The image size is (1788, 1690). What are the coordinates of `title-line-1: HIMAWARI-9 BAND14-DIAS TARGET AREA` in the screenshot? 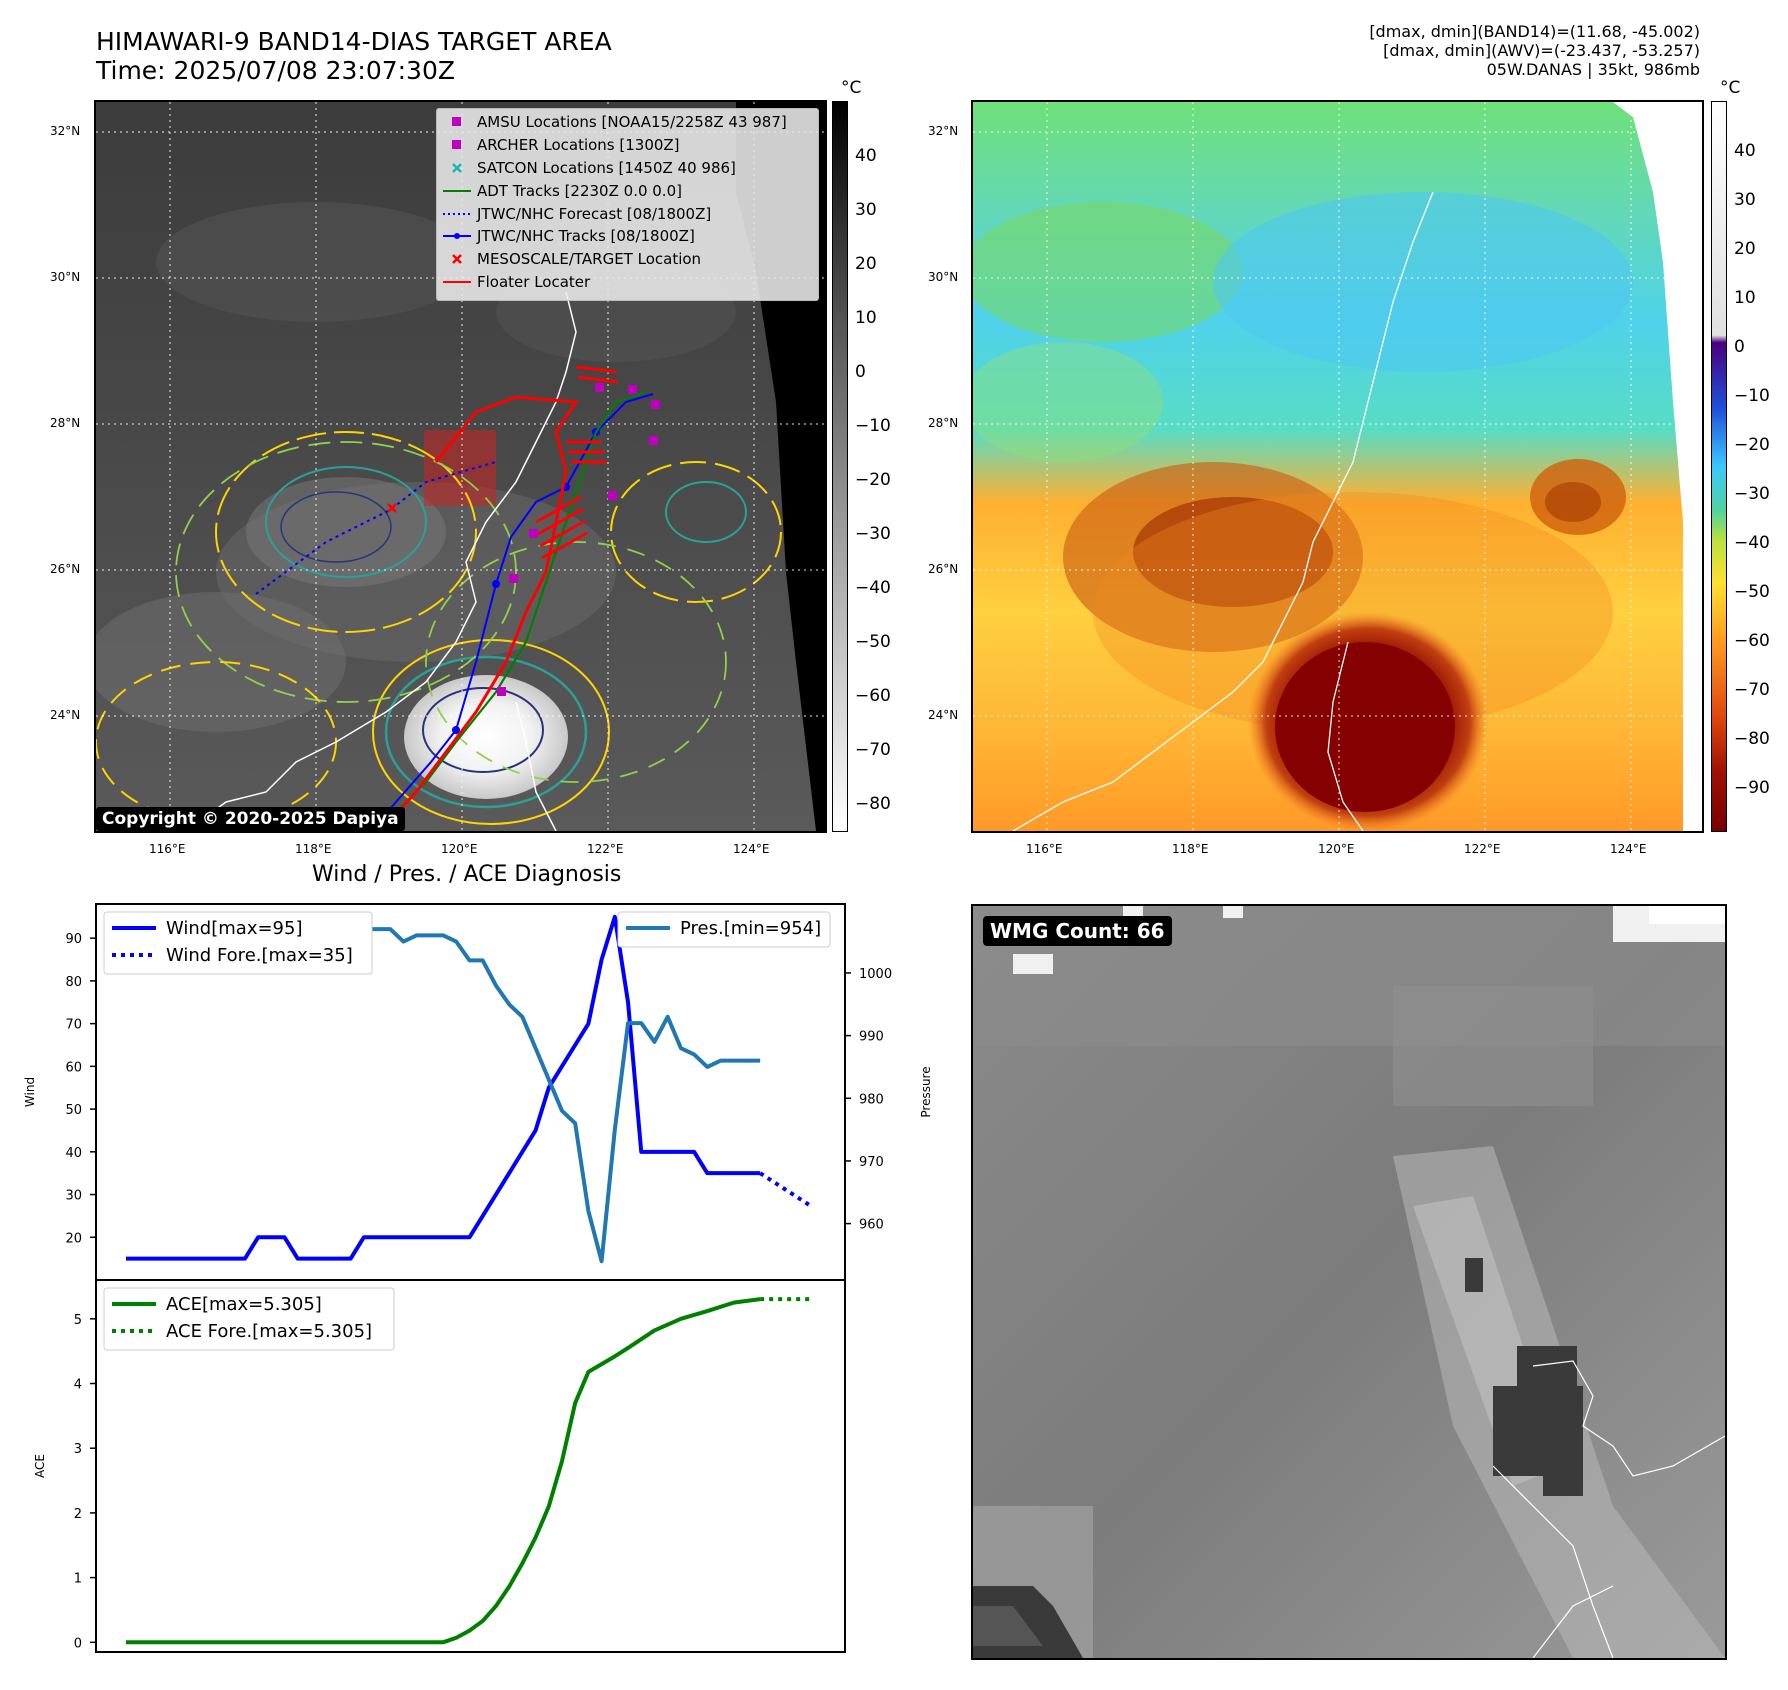 It's located at (354, 41).